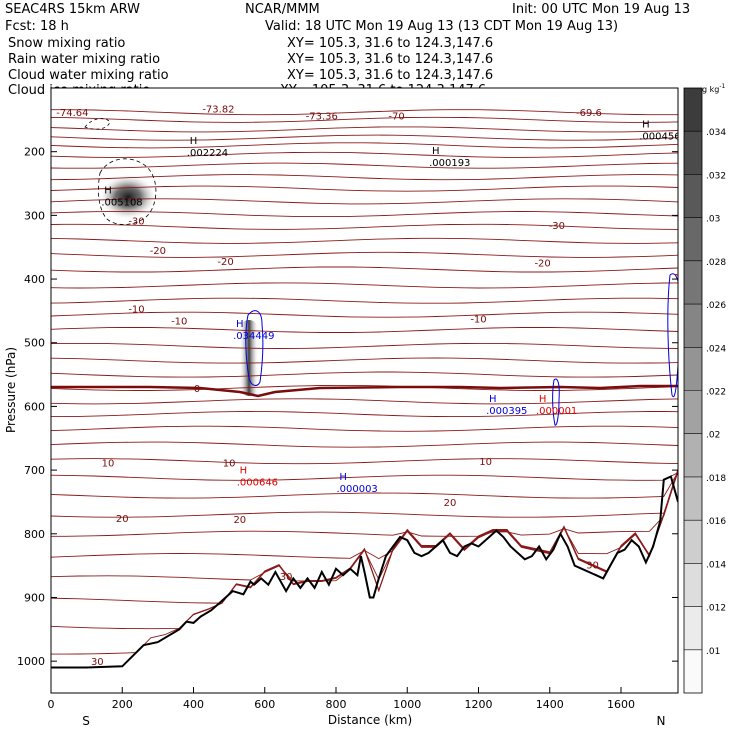  I want to click on contour-label: -73.36, so click(322, 116).